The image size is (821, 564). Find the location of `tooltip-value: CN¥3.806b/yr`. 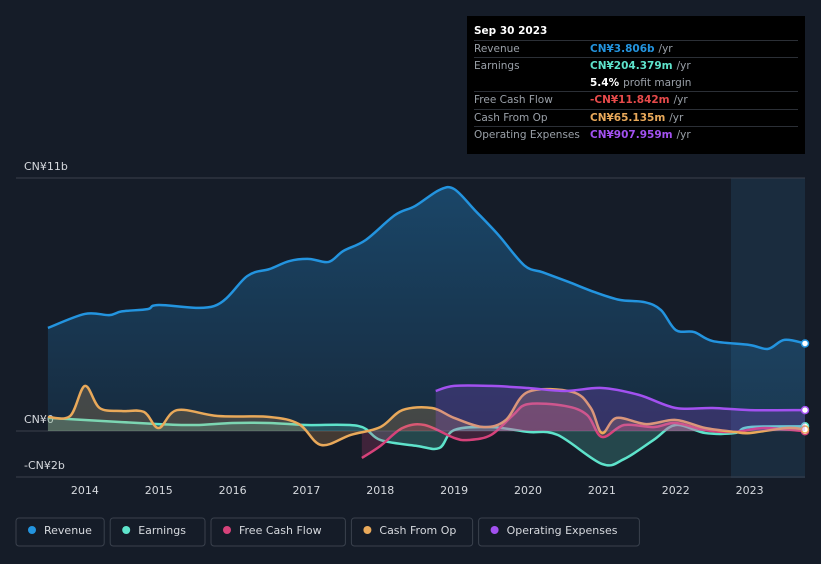

tooltip-value: CN¥3.806b/yr is located at coordinates (631, 49).